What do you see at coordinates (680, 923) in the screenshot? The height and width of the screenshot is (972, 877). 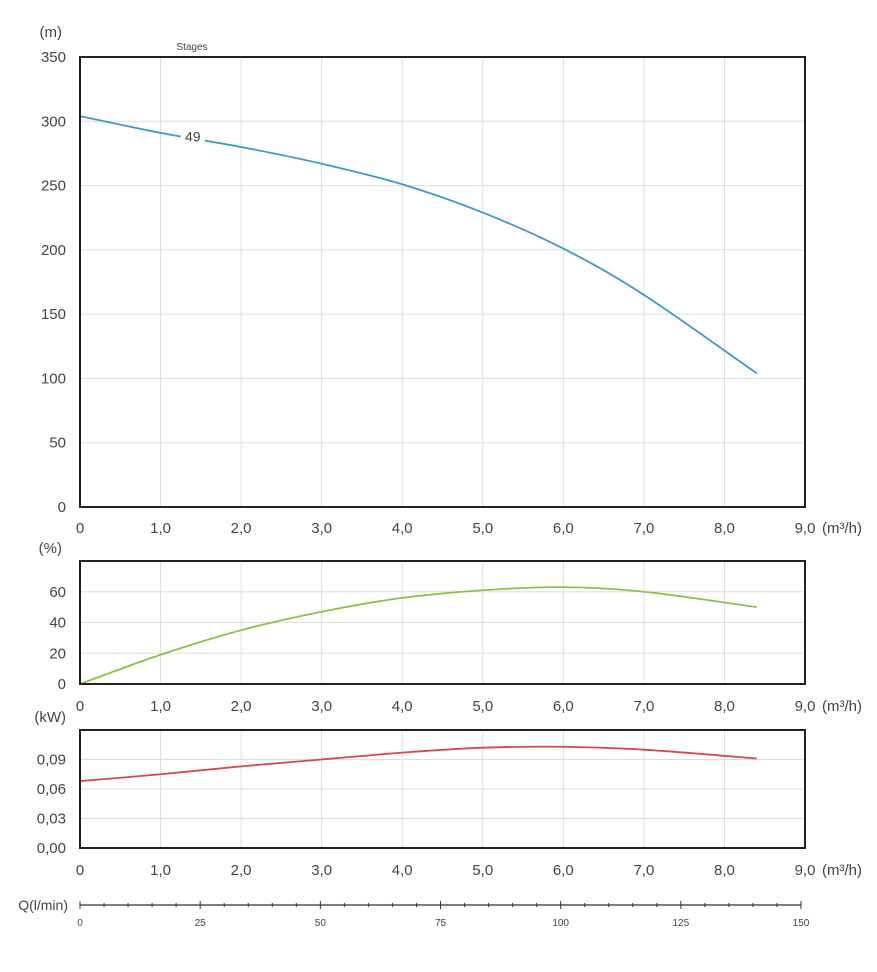 I see `q-tick-label: 125` at bounding box center [680, 923].